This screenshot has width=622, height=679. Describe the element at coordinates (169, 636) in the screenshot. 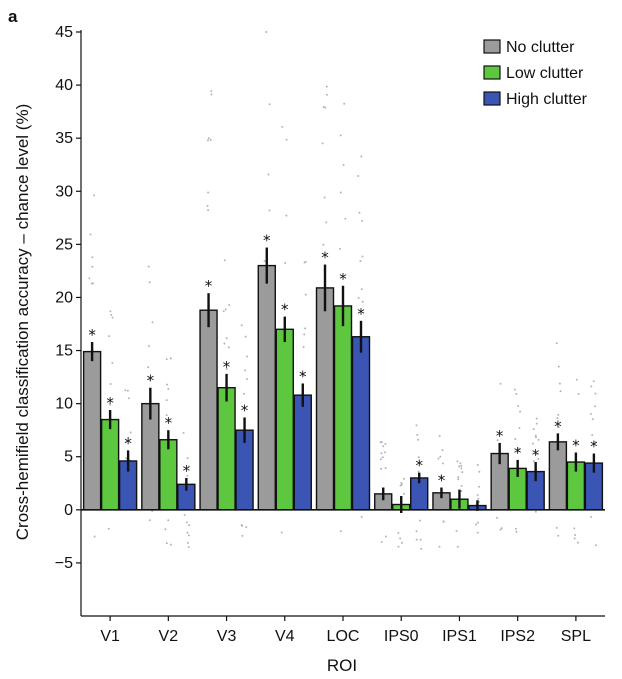

I see `x-tick-label: V2` at that location.